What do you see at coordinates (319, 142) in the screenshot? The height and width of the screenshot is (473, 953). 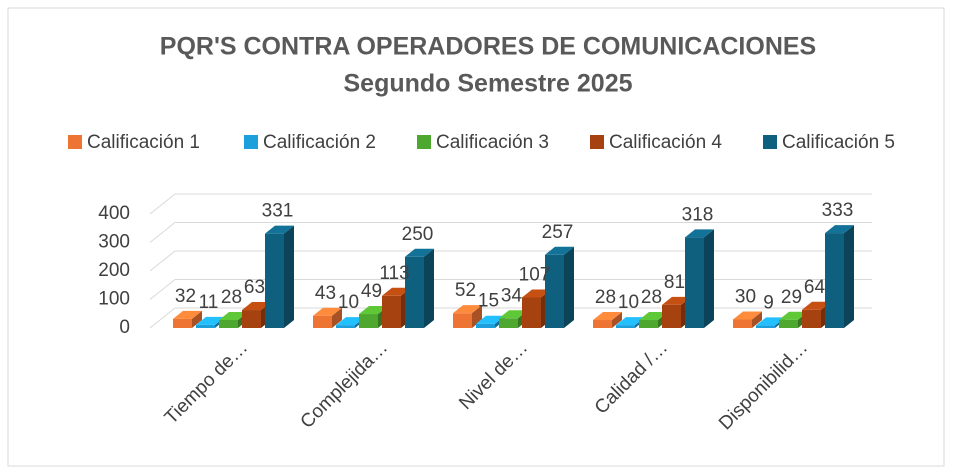 I see `legend-label: Calificación 2` at bounding box center [319, 142].